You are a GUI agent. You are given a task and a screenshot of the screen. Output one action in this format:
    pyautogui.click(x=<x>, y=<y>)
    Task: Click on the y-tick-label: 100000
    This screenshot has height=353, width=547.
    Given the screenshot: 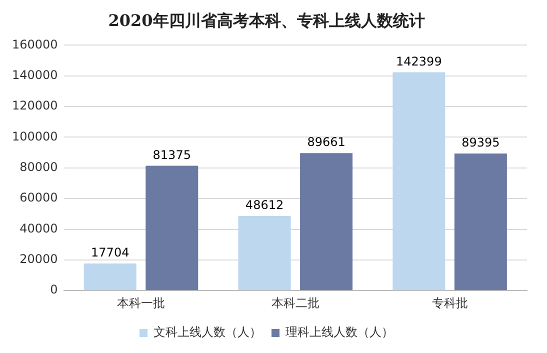 What is the action you would take?
    pyautogui.click(x=35, y=136)
    